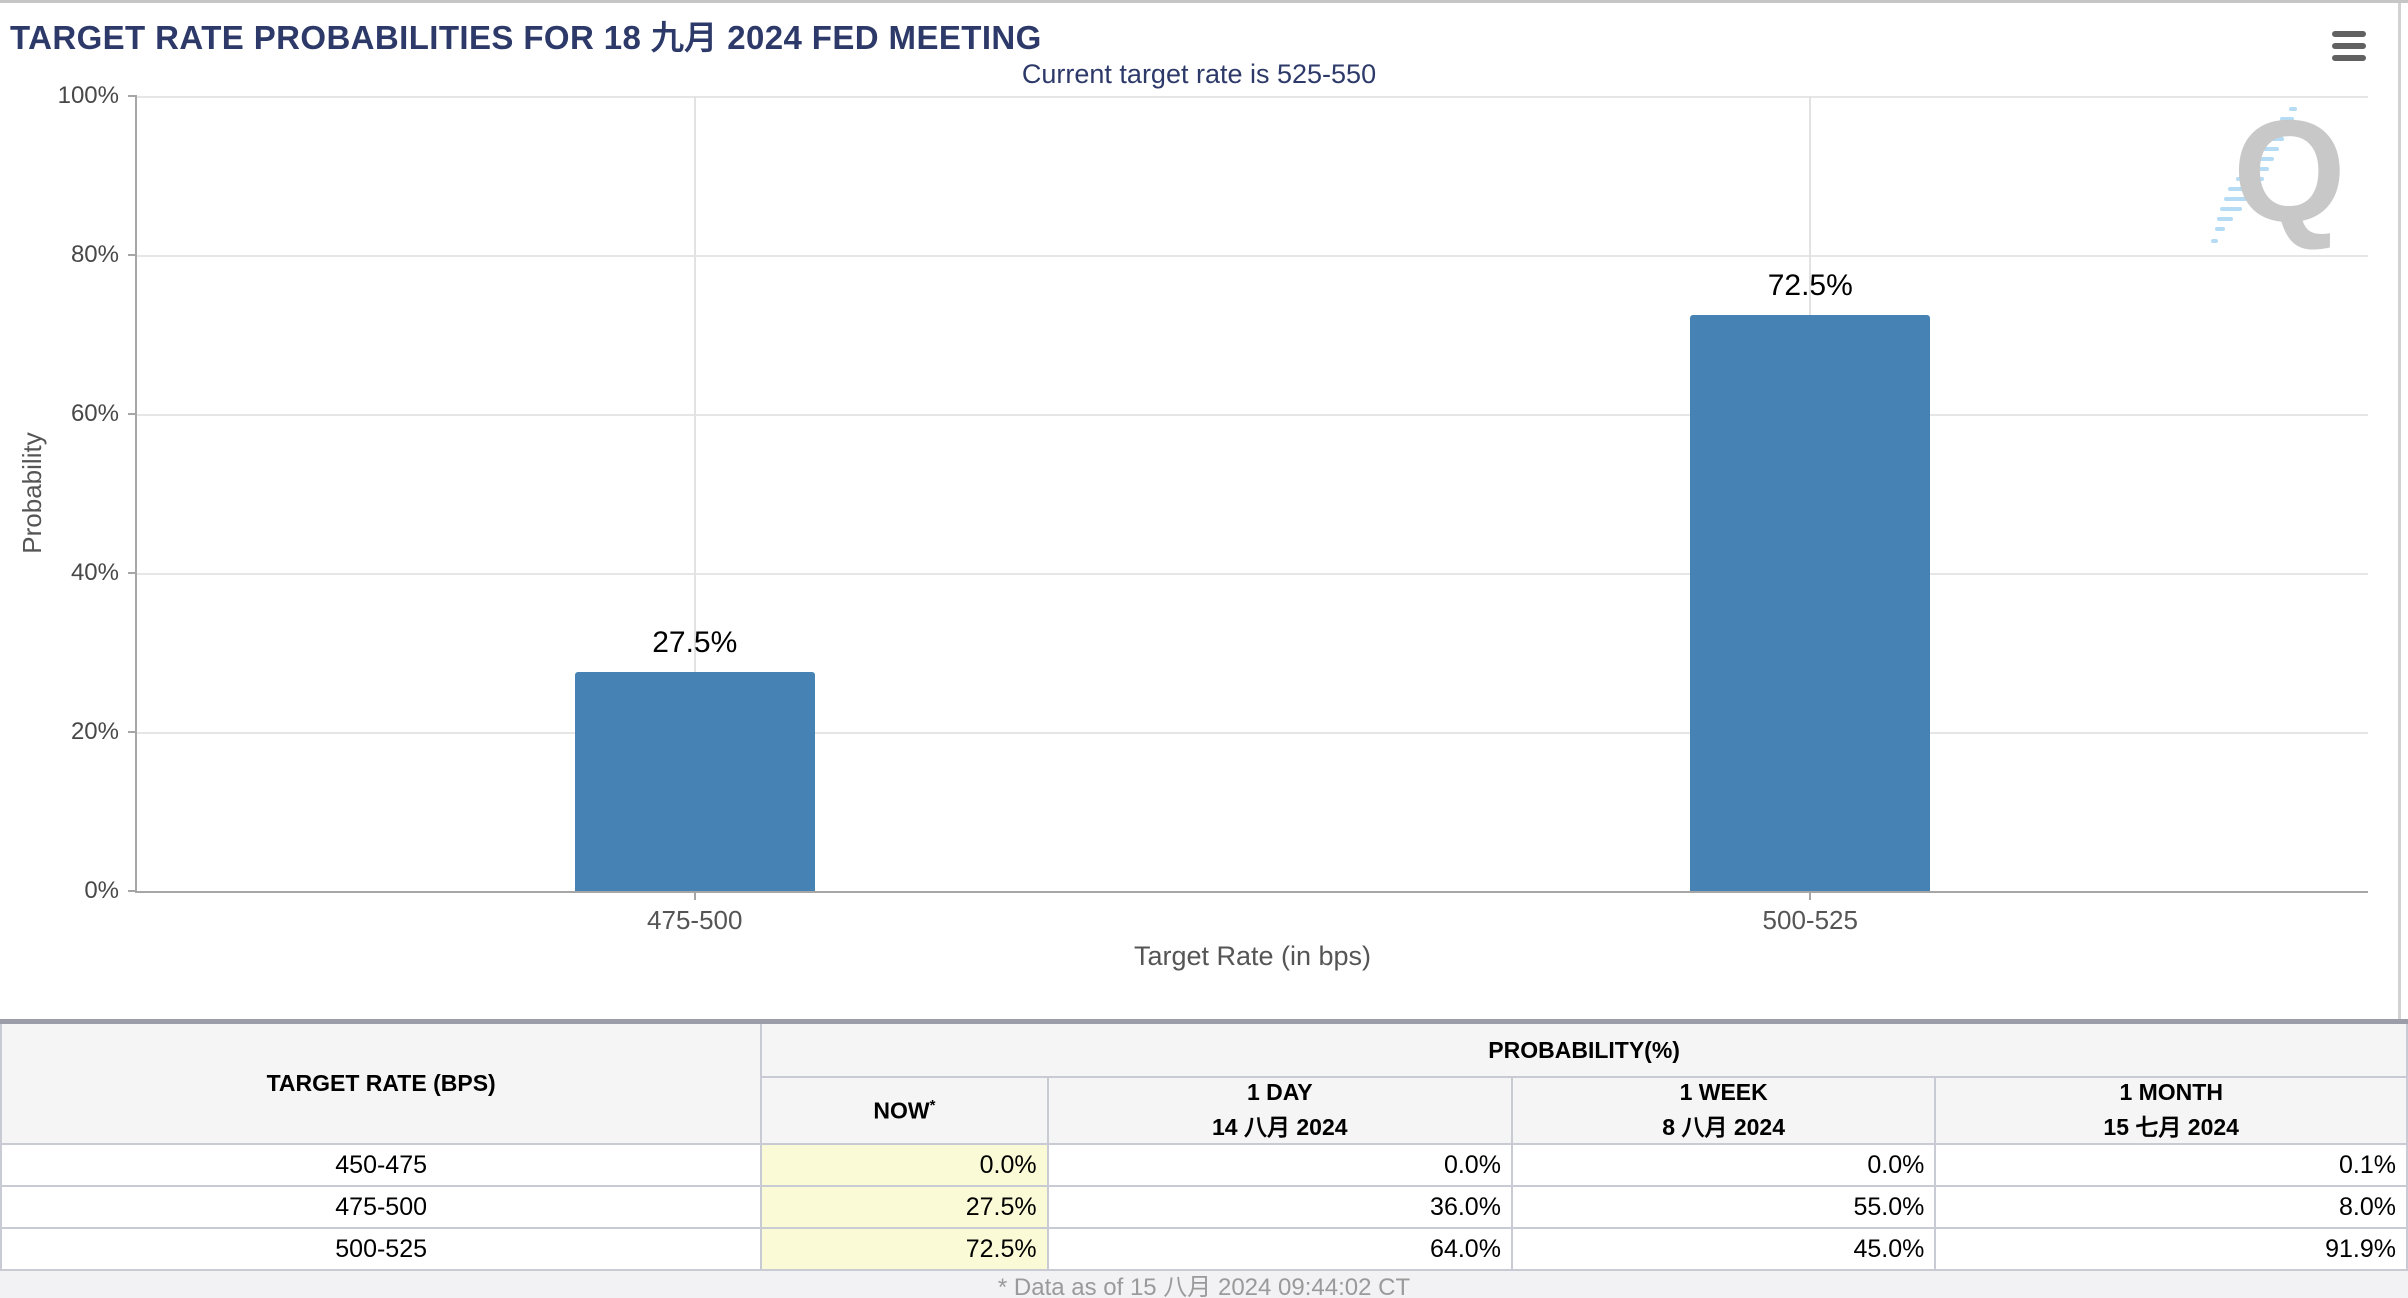 The image size is (2408, 1298). I want to click on cell-now: 0.0%, so click(904, 1165).